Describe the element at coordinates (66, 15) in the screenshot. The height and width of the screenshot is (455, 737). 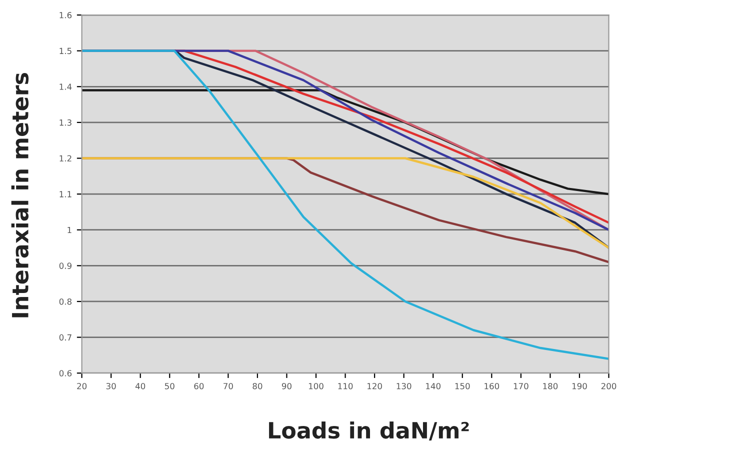
I see `y-tick-label: 1.6` at that location.